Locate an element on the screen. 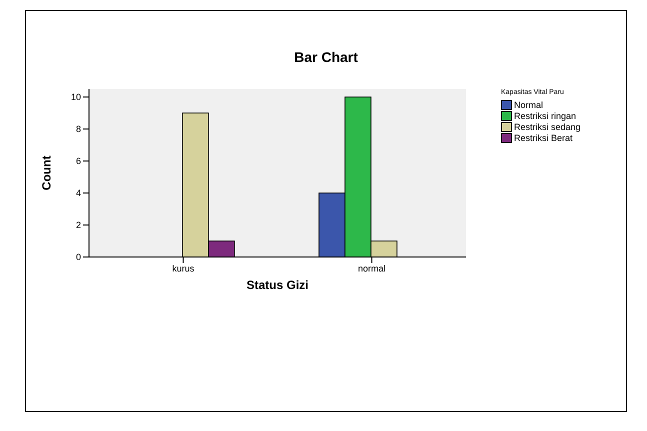  y-tick-label: 2 is located at coordinates (78, 225).